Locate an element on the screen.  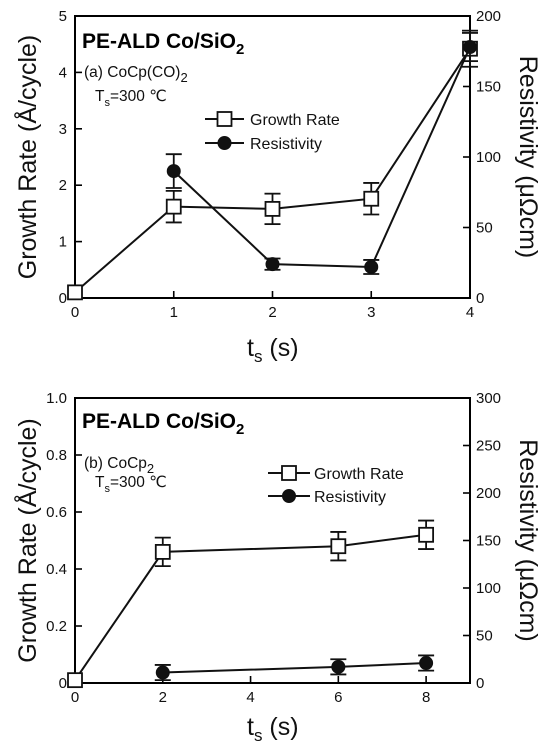
annotation-precursor: (a) CoCp(CO)2 is located at coordinates (136, 74).